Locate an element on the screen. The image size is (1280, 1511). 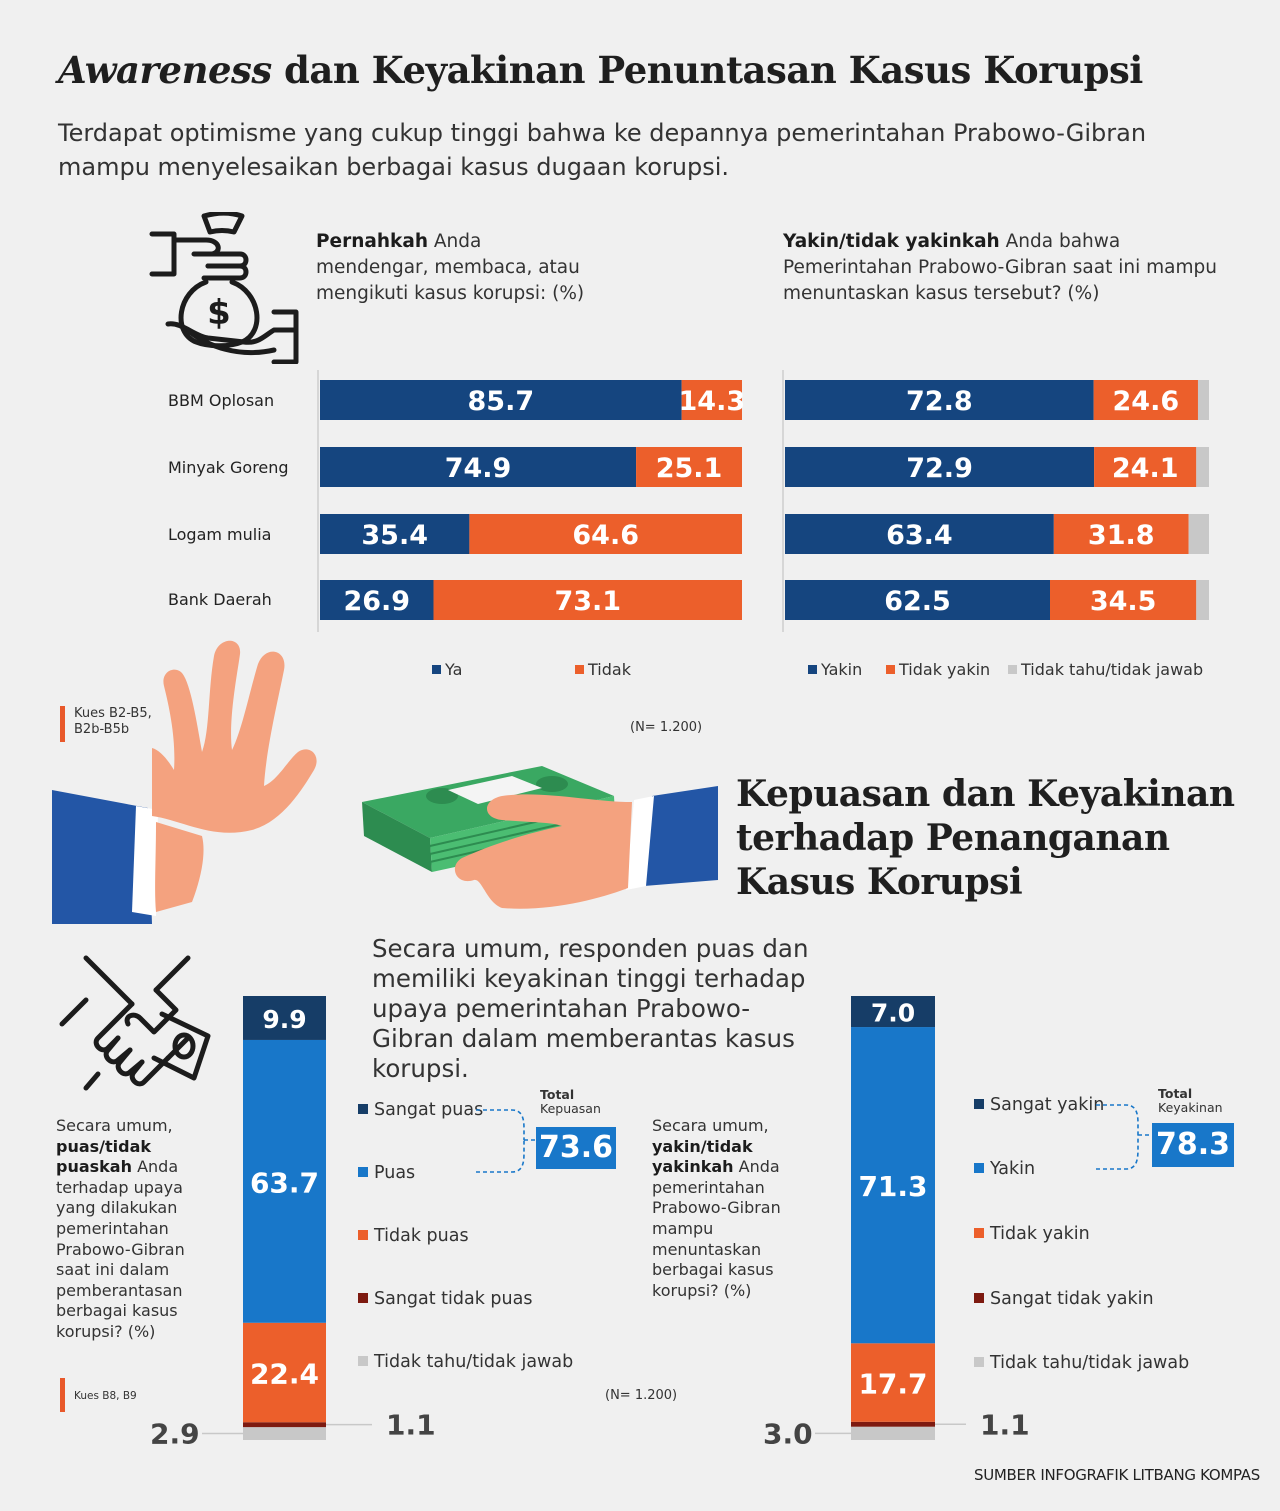
question-belief-bold: yakin/tidak yakinkah is located at coordinates (702, 1156).